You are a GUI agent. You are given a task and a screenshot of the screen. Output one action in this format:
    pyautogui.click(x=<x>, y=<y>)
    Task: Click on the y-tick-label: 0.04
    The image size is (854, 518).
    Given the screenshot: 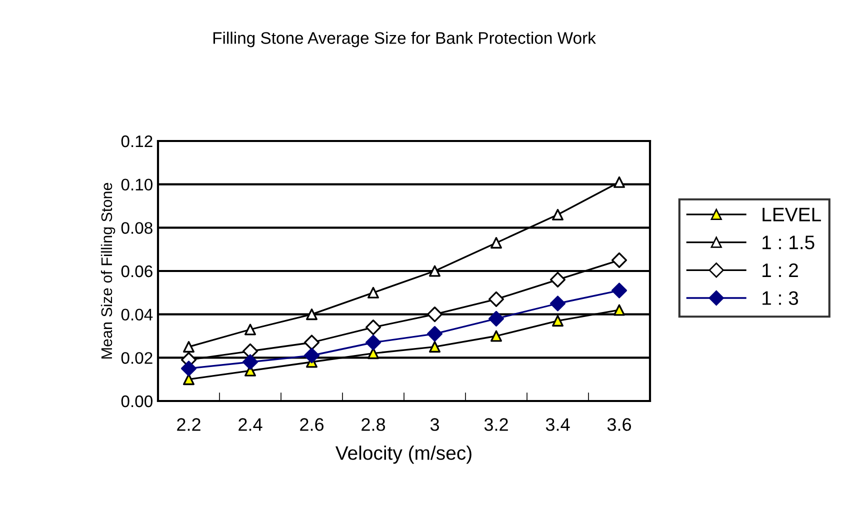 What is the action you would take?
    pyautogui.click(x=137, y=314)
    